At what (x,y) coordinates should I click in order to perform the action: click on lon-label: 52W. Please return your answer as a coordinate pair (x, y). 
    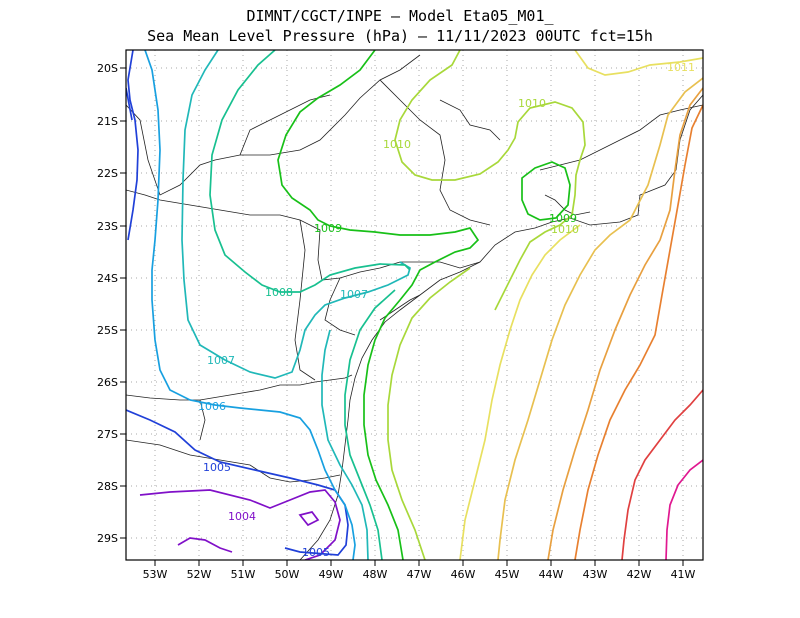
    Looking at the image, I should click on (199, 574).